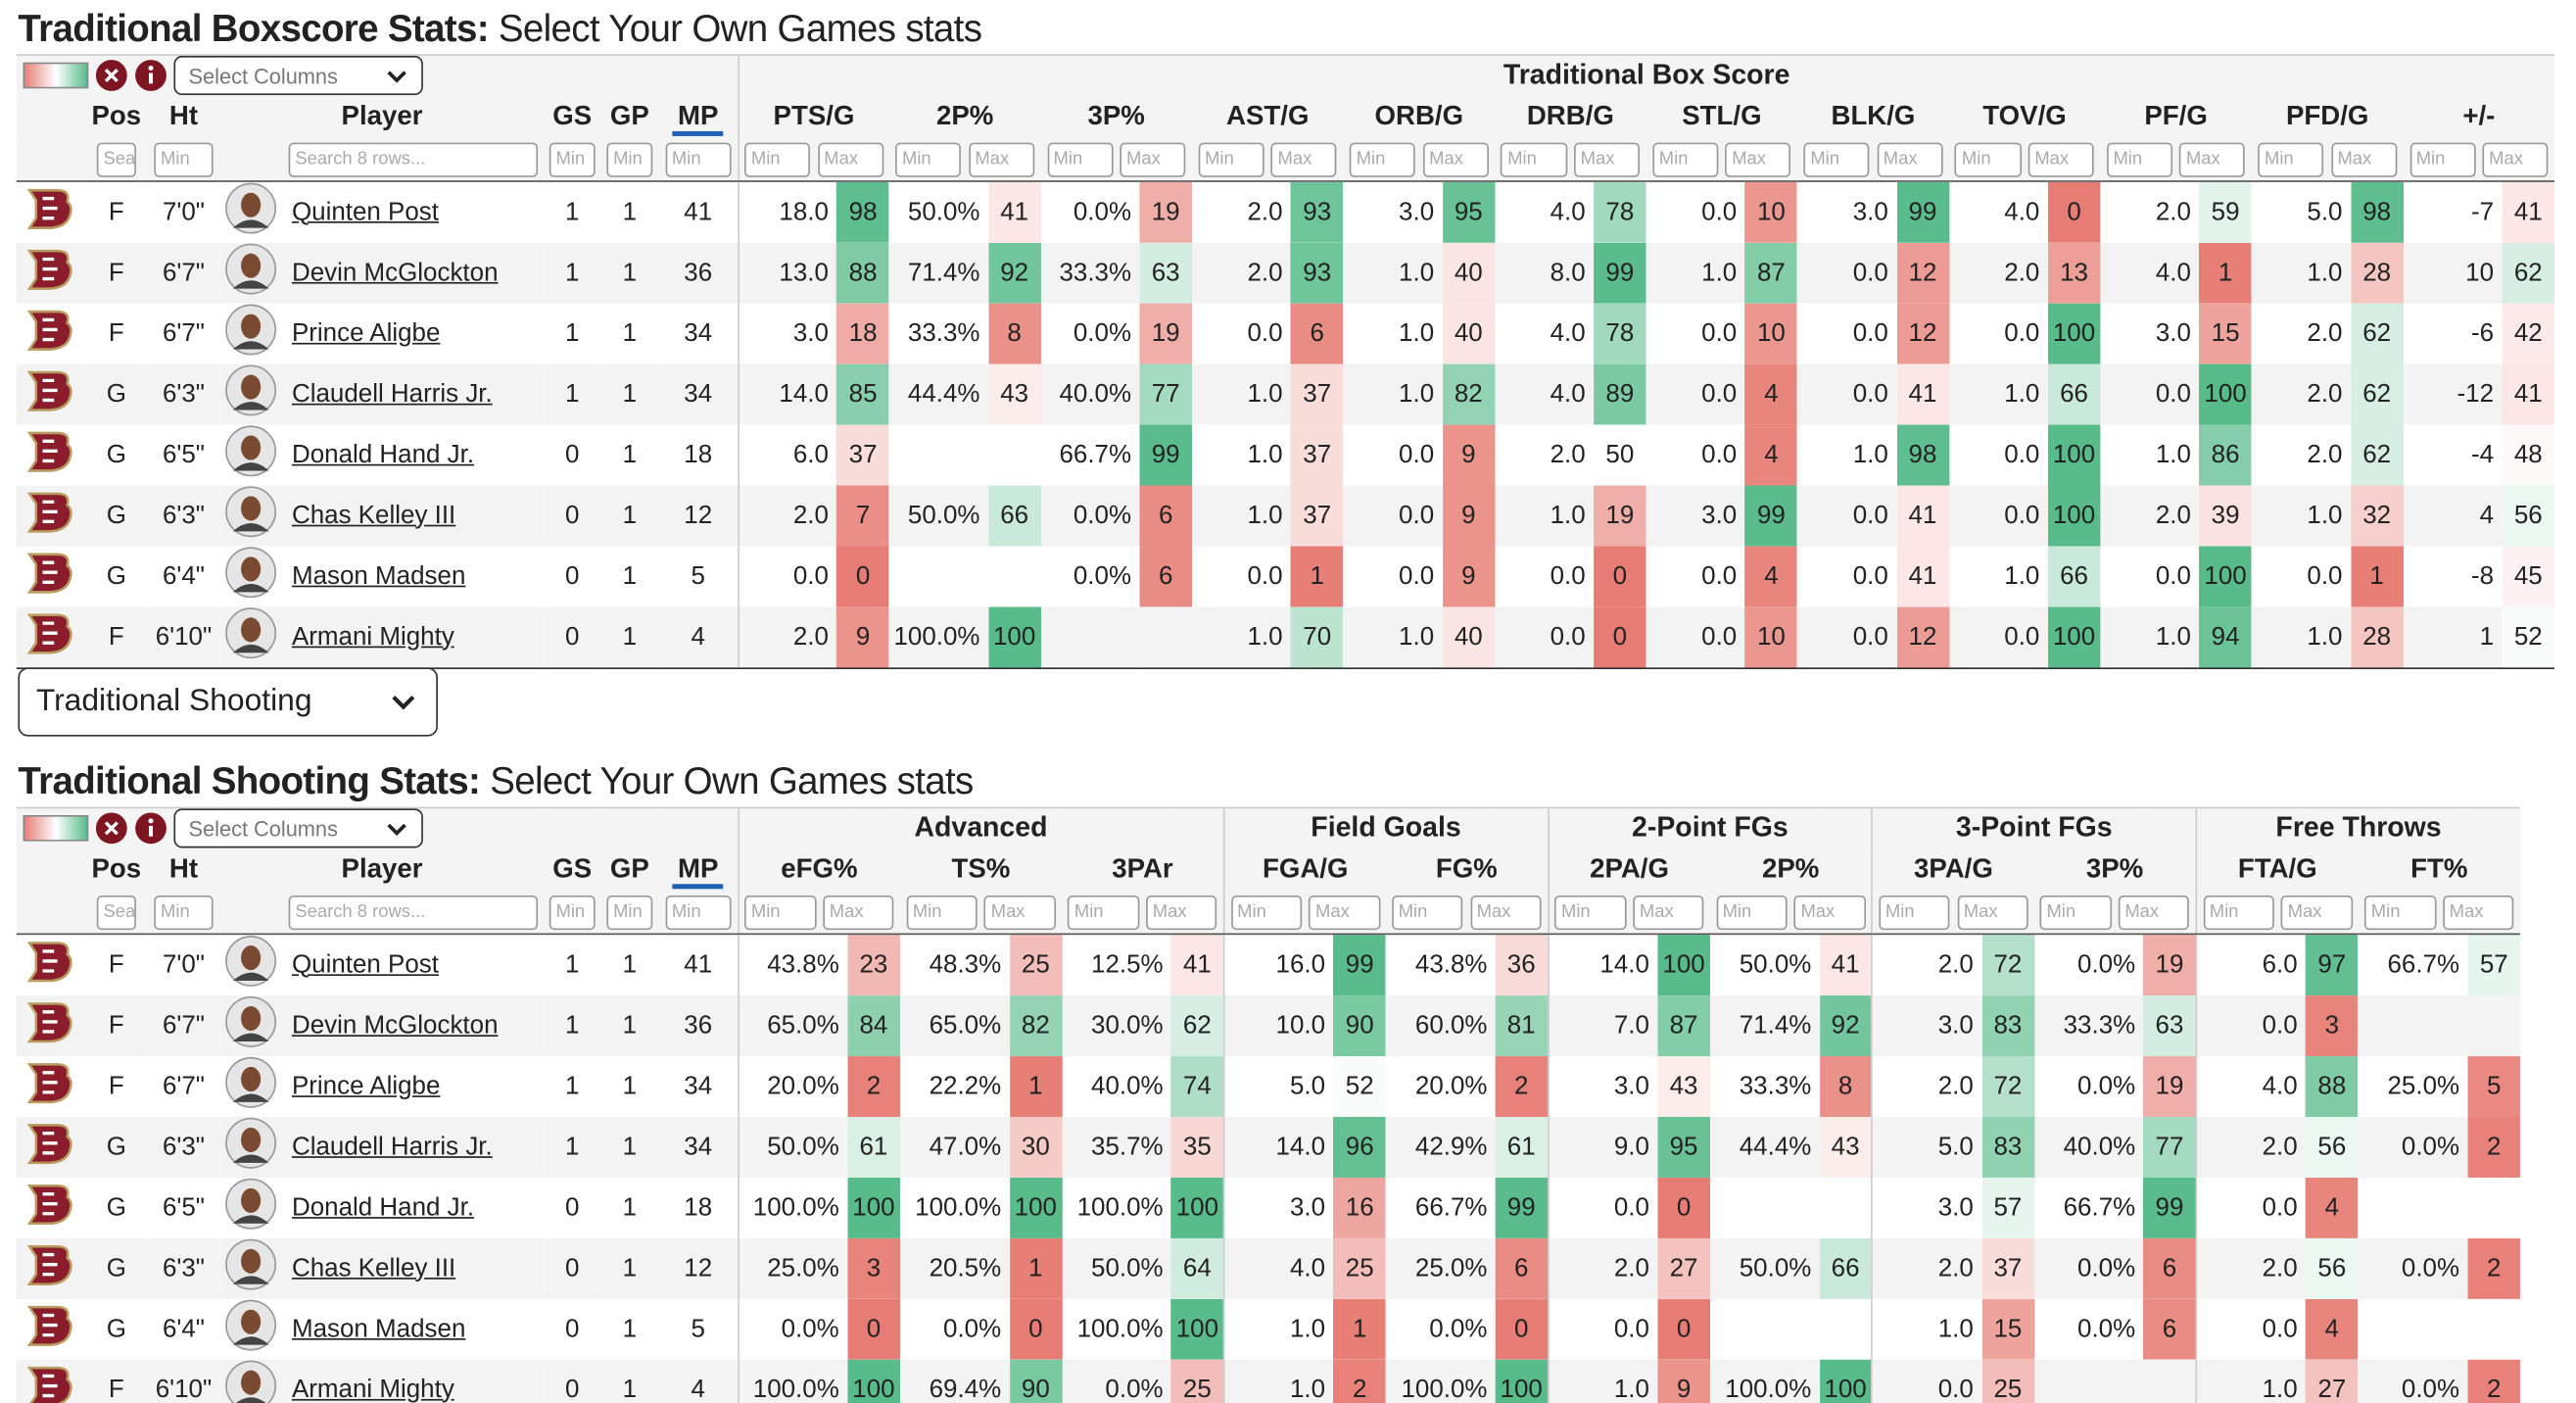  Describe the element at coordinates (1722, 116) in the screenshot. I see `column-header: STL/G` at that location.